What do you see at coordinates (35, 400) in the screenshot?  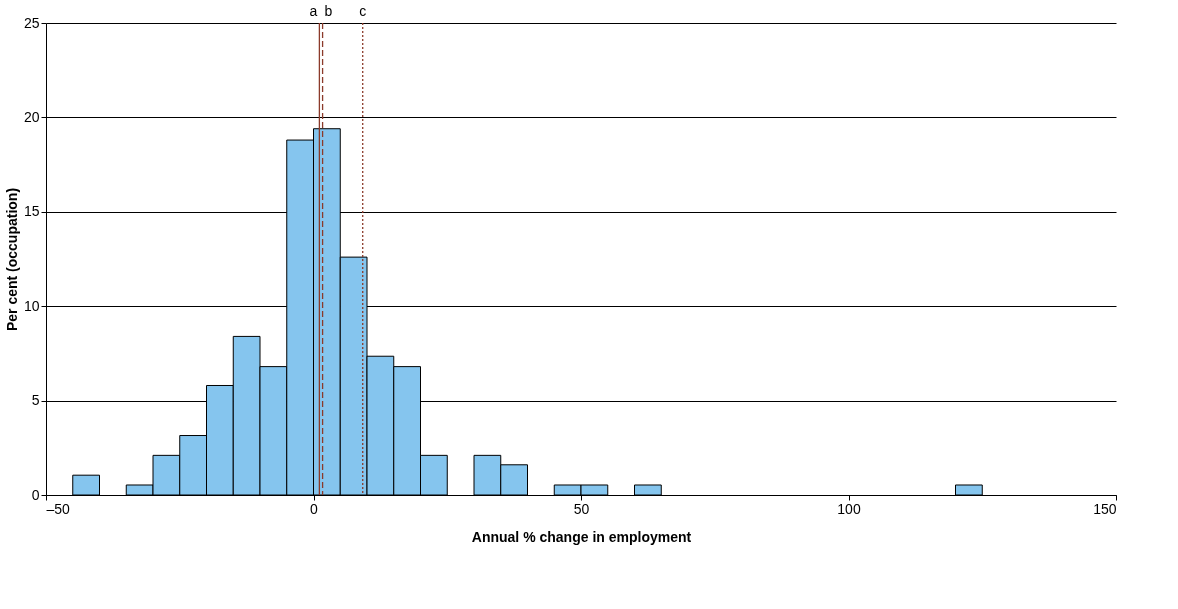 I see `y-tick-label: 5` at bounding box center [35, 400].